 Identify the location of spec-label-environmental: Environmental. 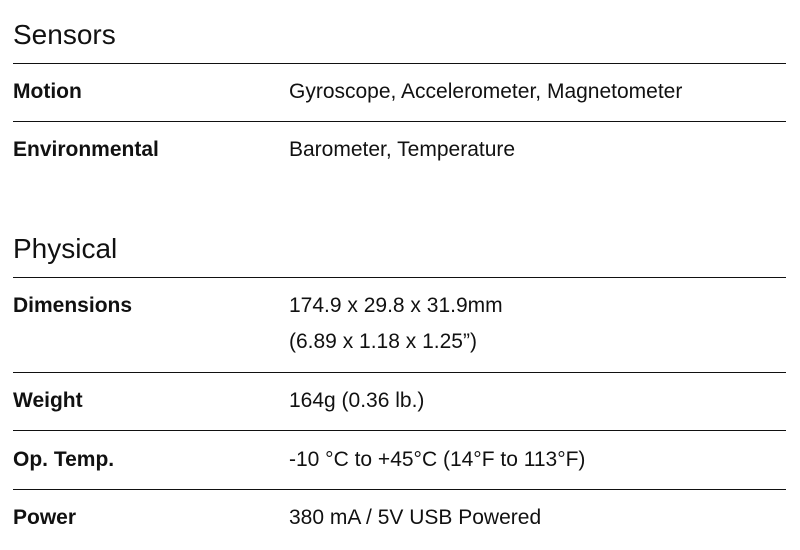
(86, 149).